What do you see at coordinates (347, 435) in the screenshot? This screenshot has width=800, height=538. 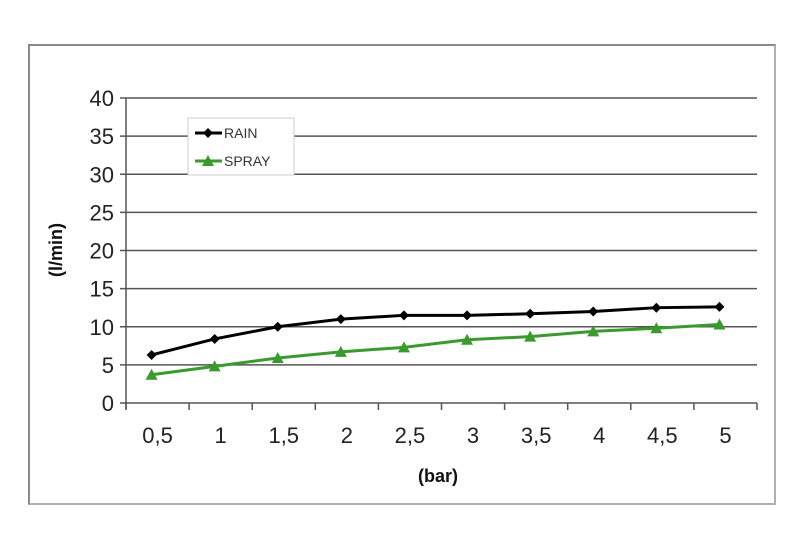 I see `x-tick-label: 2` at bounding box center [347, 435].